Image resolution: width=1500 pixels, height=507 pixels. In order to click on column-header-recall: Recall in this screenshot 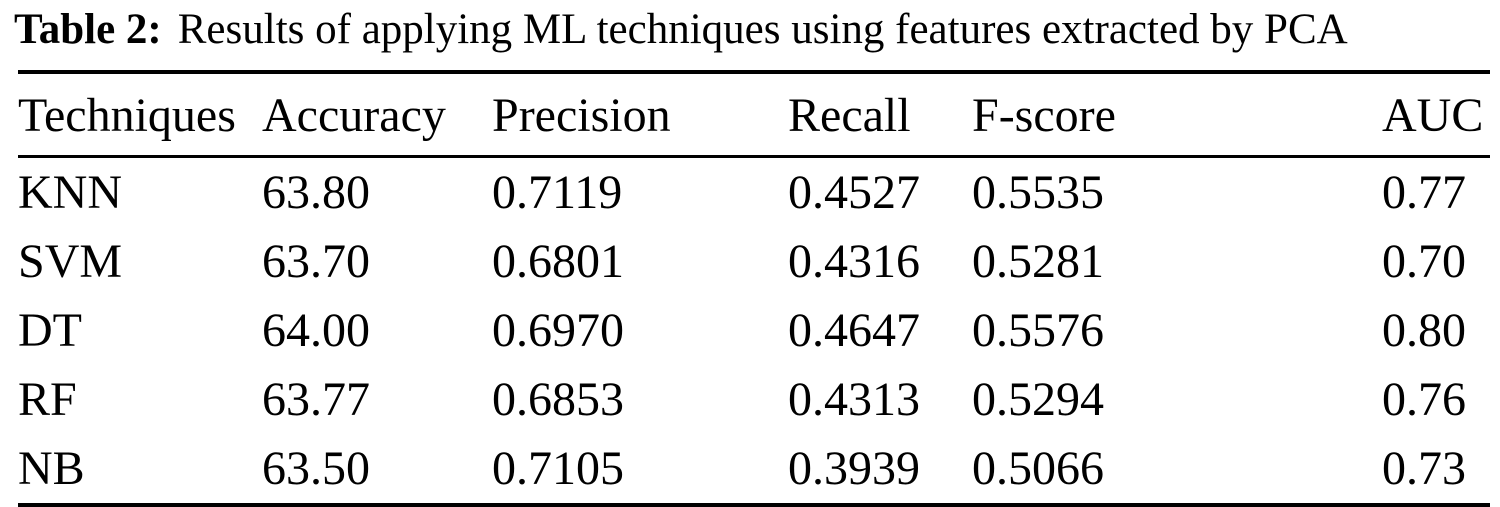, I will do `click(849, 115)`.